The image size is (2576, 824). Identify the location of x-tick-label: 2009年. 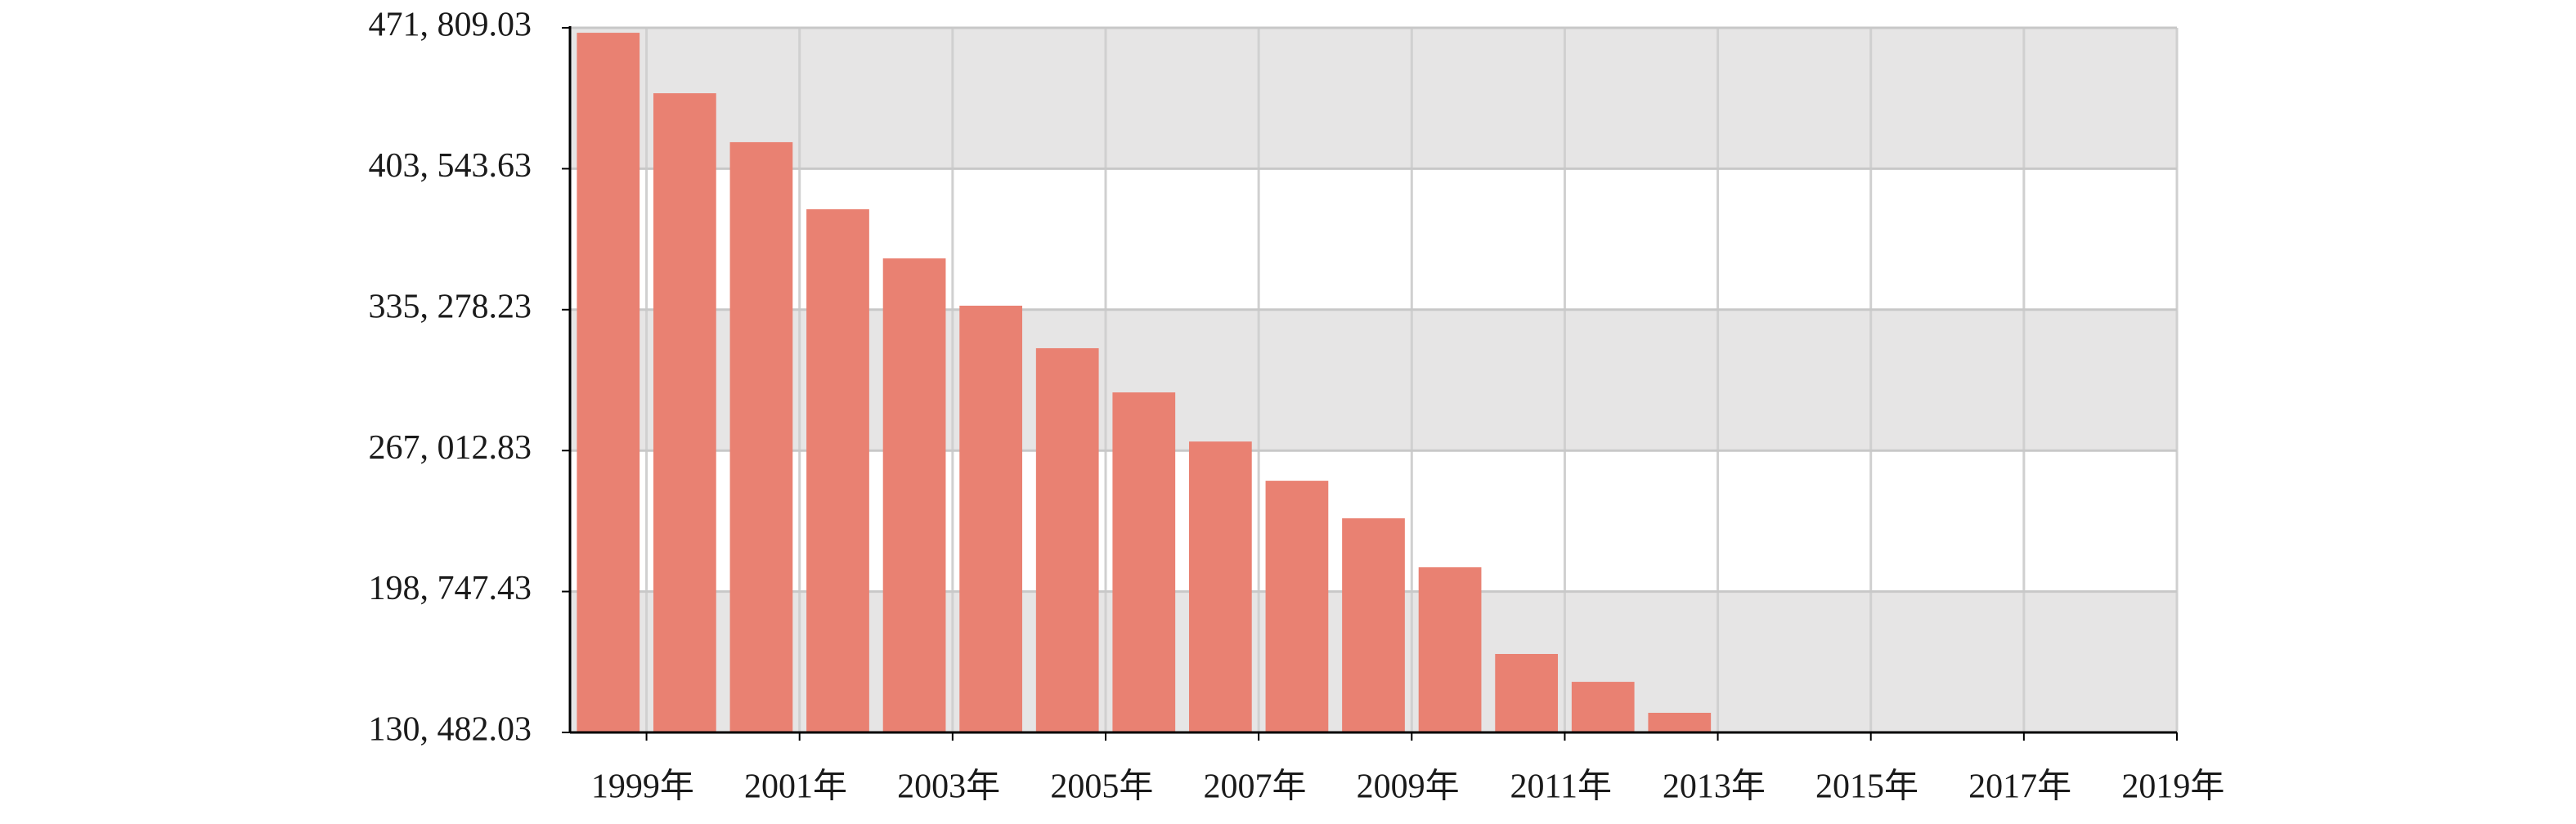
(1408, 787).